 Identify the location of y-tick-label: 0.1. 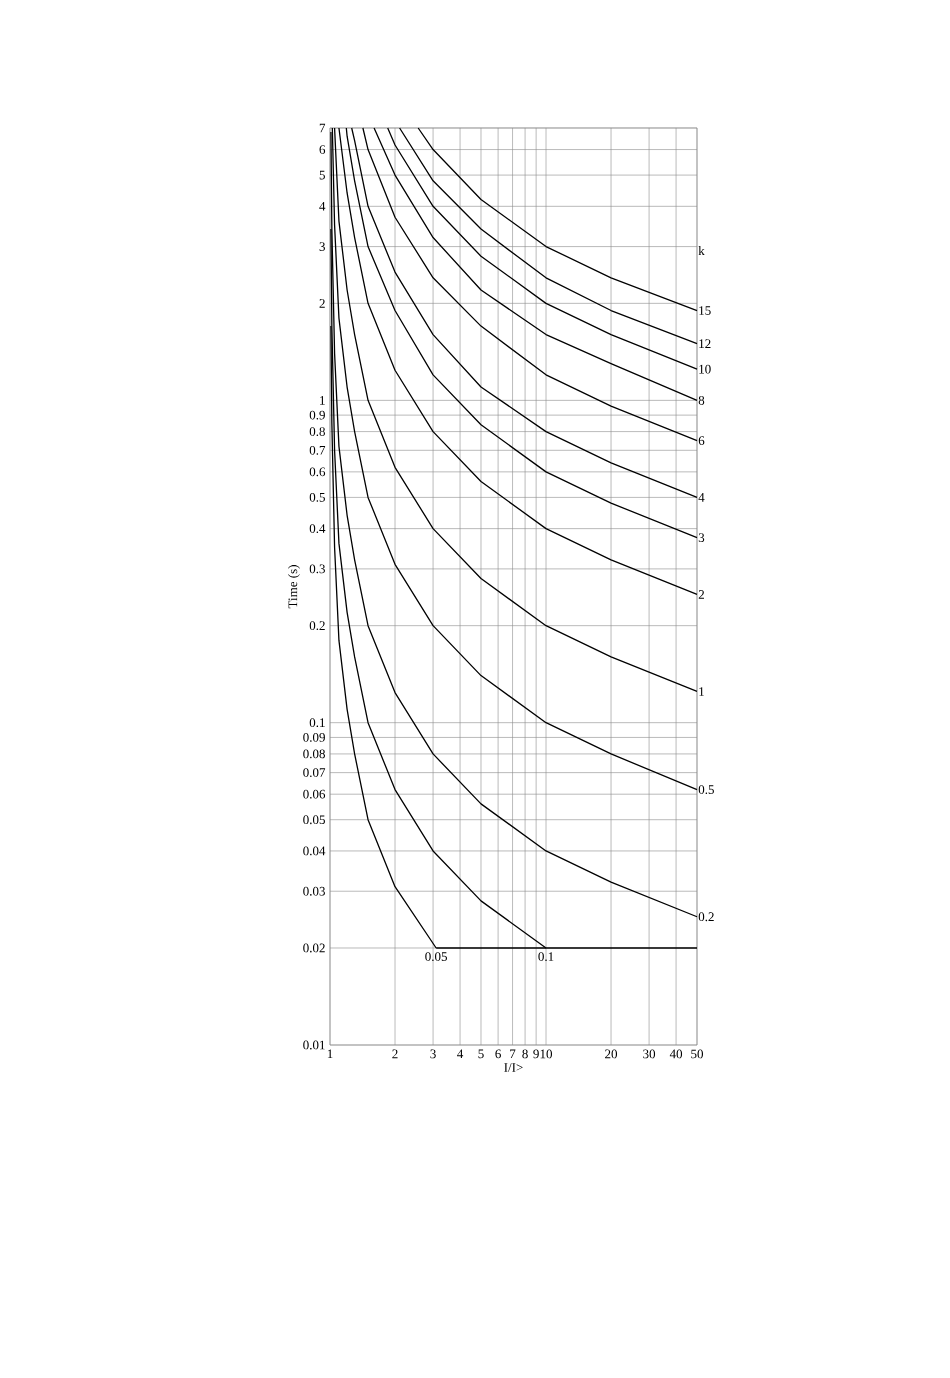
(317, 723).